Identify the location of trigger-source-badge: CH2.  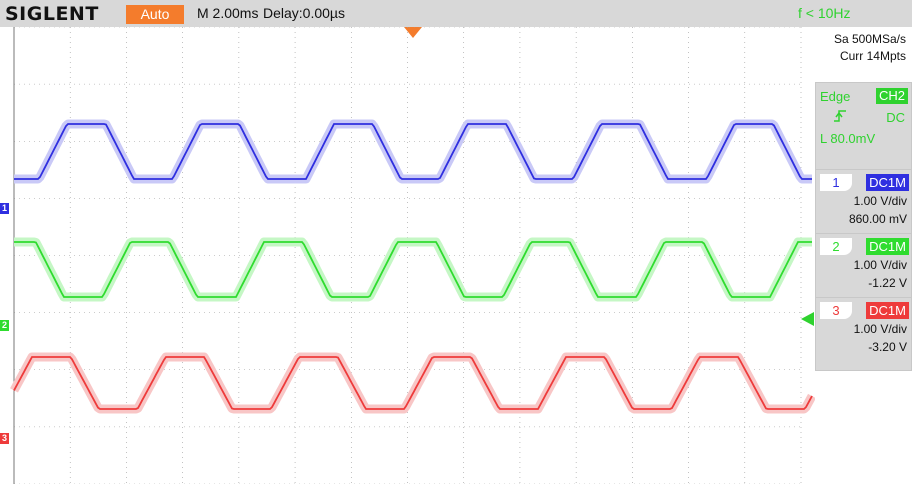
(891, 96).